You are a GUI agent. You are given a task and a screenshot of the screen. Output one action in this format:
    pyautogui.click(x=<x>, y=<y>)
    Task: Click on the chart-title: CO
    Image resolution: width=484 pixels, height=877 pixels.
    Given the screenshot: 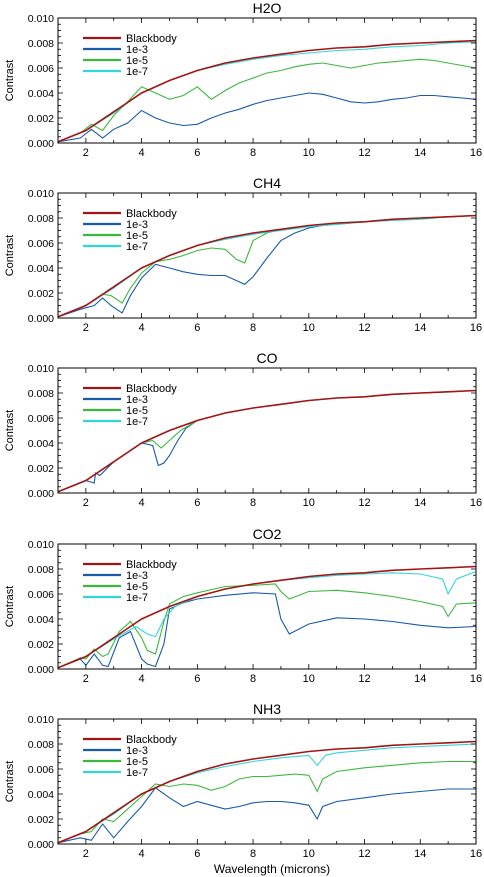 What is the action you would take?
    pyautogui.click(x=267, y=358)
    